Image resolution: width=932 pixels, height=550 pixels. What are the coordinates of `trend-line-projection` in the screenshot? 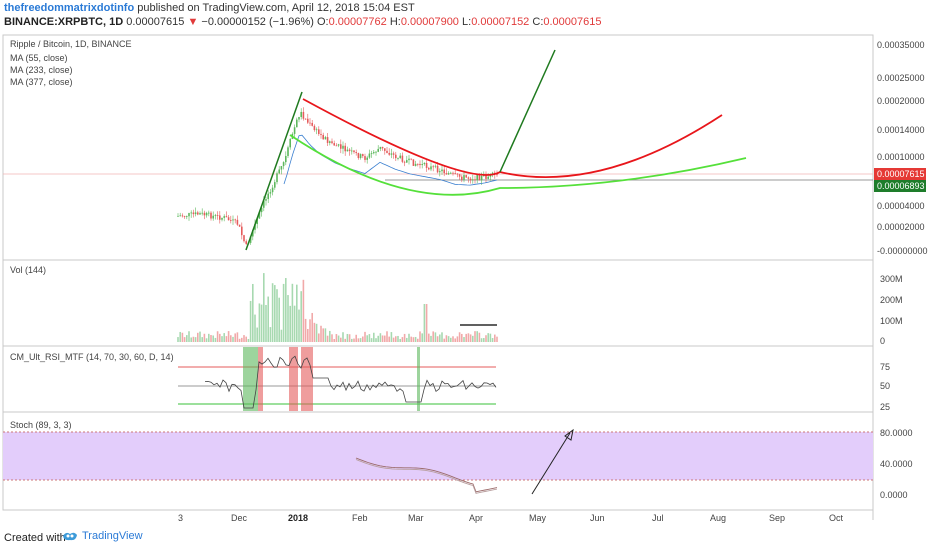 It's located at (527, 111).